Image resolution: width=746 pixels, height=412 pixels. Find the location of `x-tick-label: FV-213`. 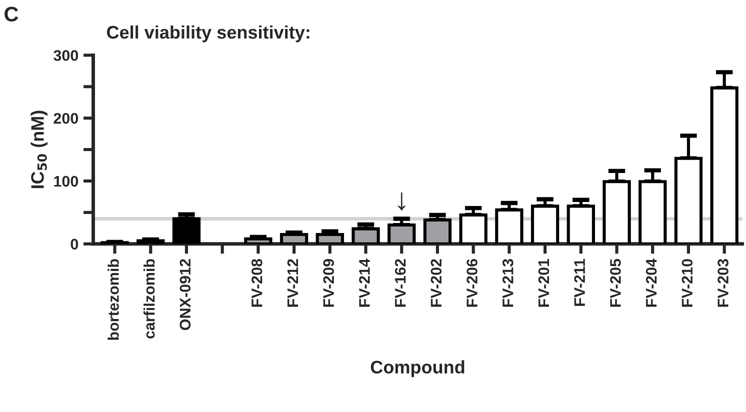

x-tick-label: FV-213 is located at coordinates (508, 283).